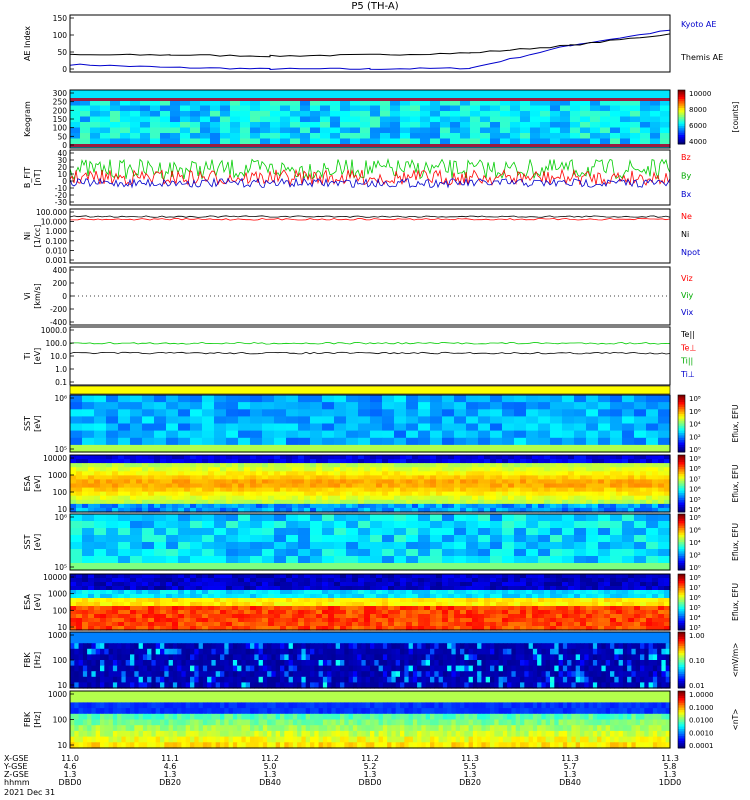 The height and width of the screenshot is (800, 750). Describe the element at coordinates (55, 577) in the screenshot. I see `y-tick-label: 10000` at that location.